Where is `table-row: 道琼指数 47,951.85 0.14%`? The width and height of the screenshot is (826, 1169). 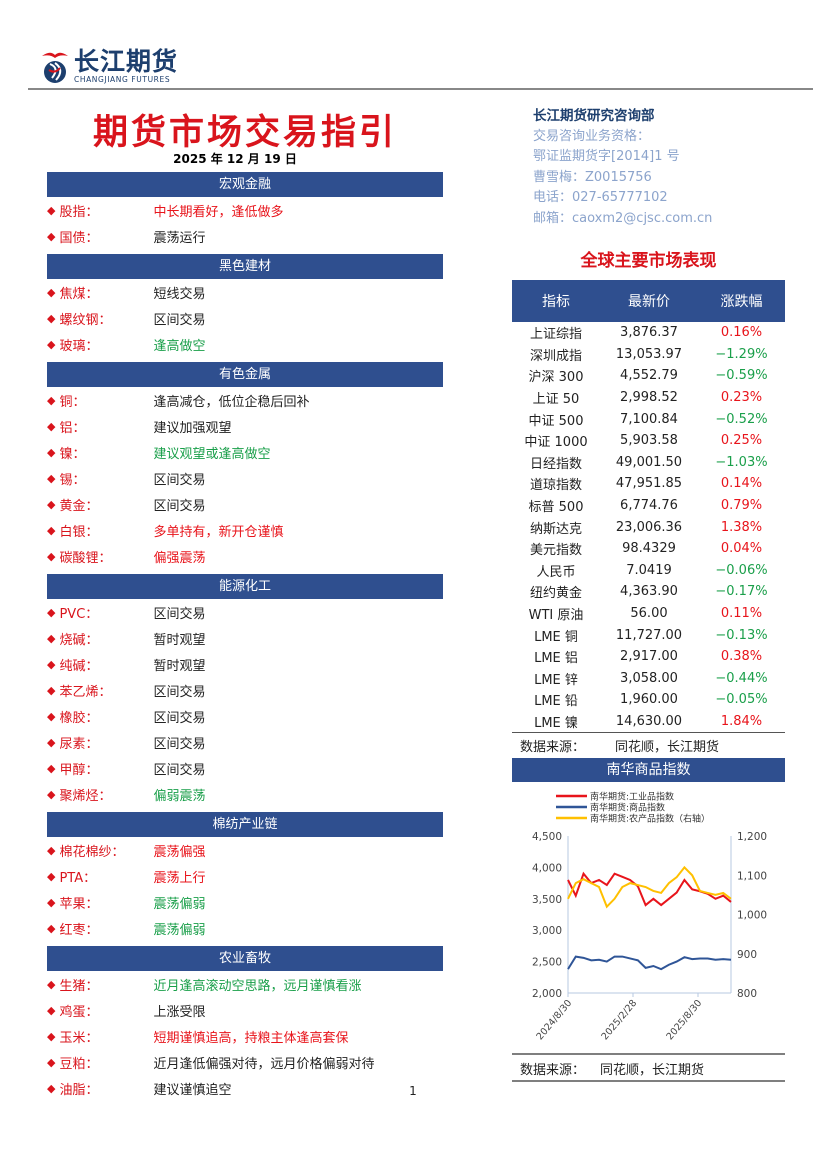 table-row: 道琼指数 47,951.85 0.14% is located at coordinates (648, 484).